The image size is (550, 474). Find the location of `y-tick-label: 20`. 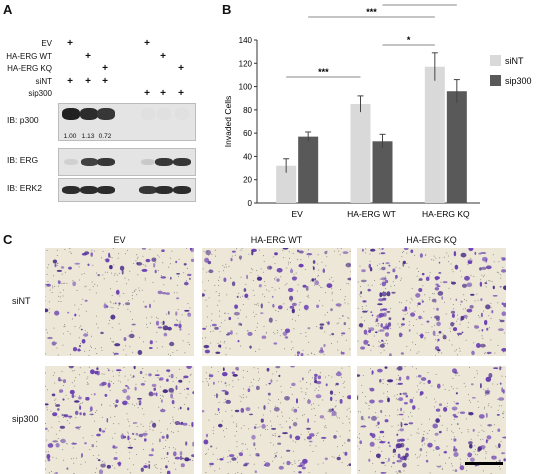

y-tick-label: 20 is located at coordinates (247, 180).